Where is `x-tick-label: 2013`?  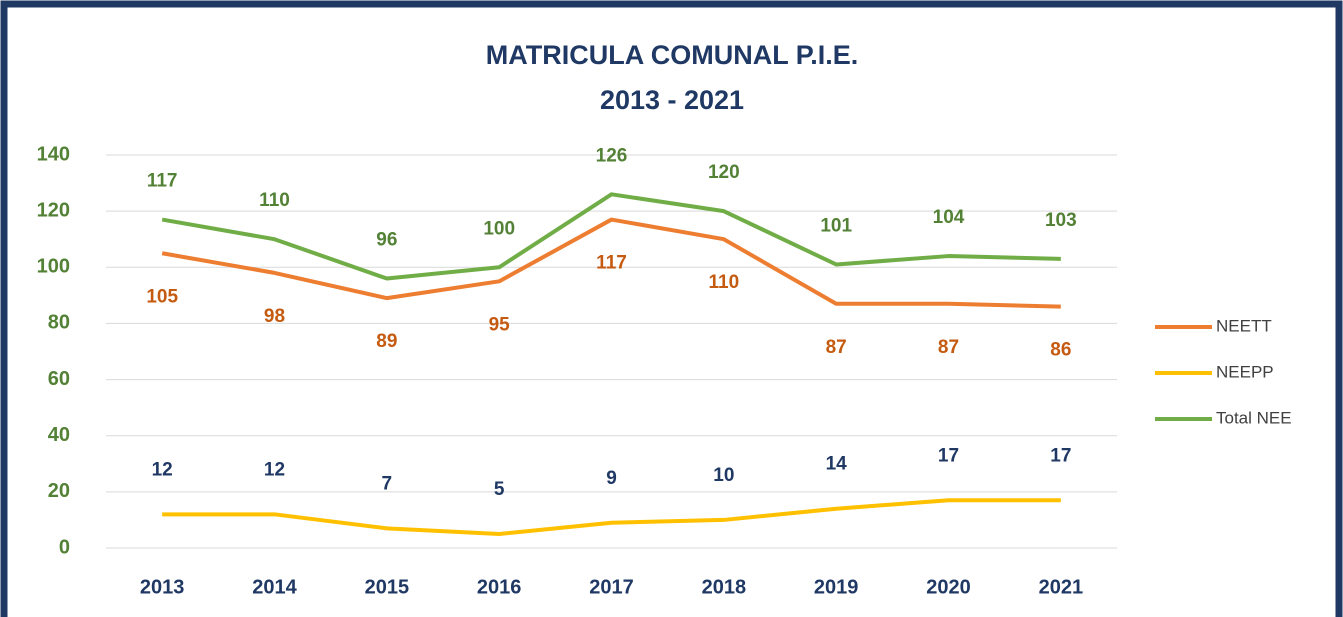
x-tick-label: 2013 is located at coordinates (162, 587).